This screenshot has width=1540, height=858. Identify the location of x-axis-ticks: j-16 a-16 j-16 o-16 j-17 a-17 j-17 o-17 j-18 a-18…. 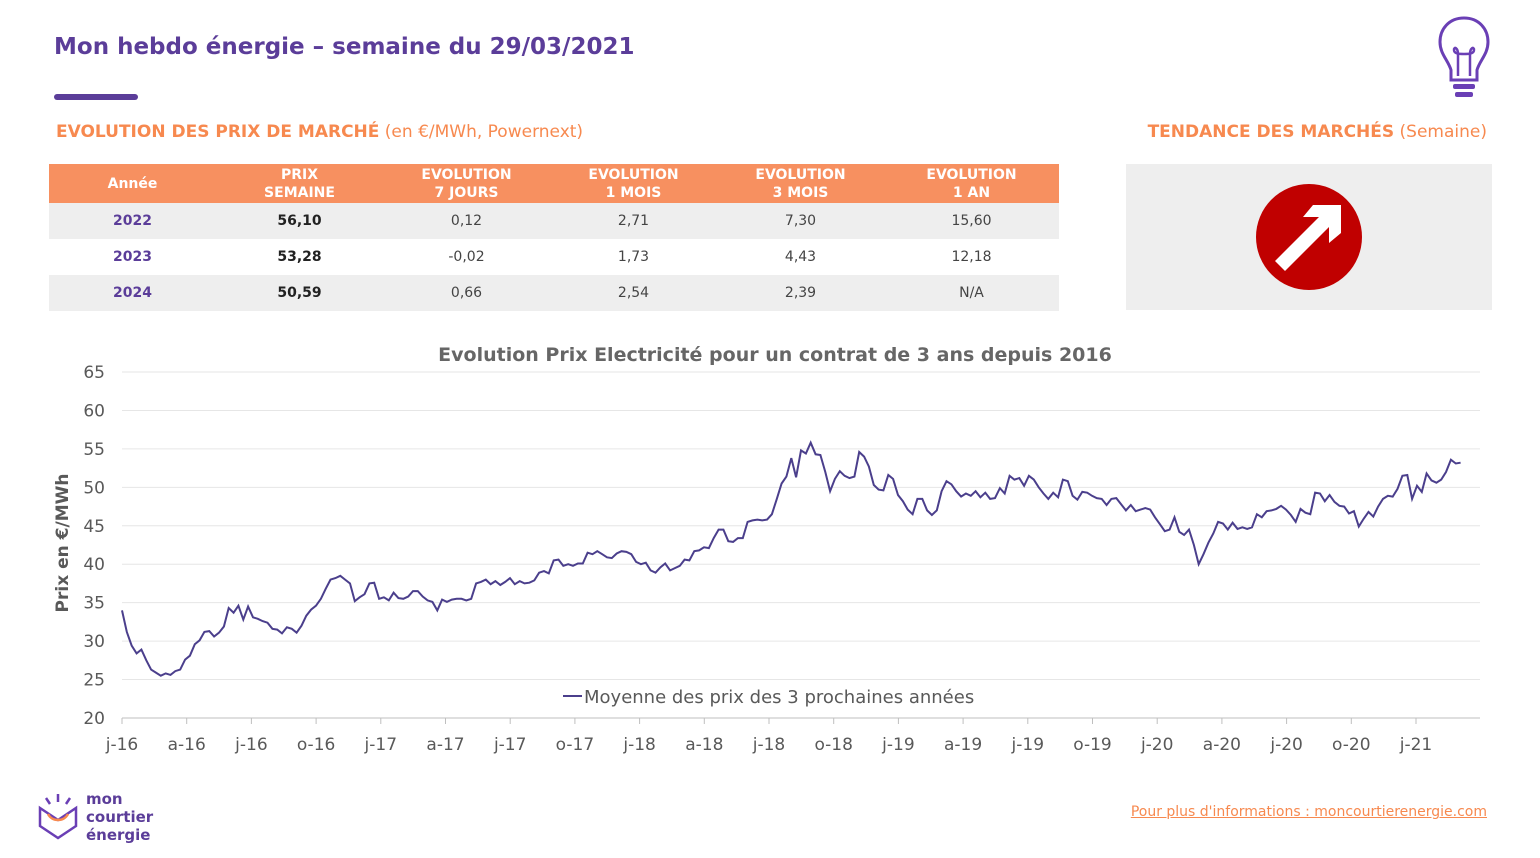
(769, 736).